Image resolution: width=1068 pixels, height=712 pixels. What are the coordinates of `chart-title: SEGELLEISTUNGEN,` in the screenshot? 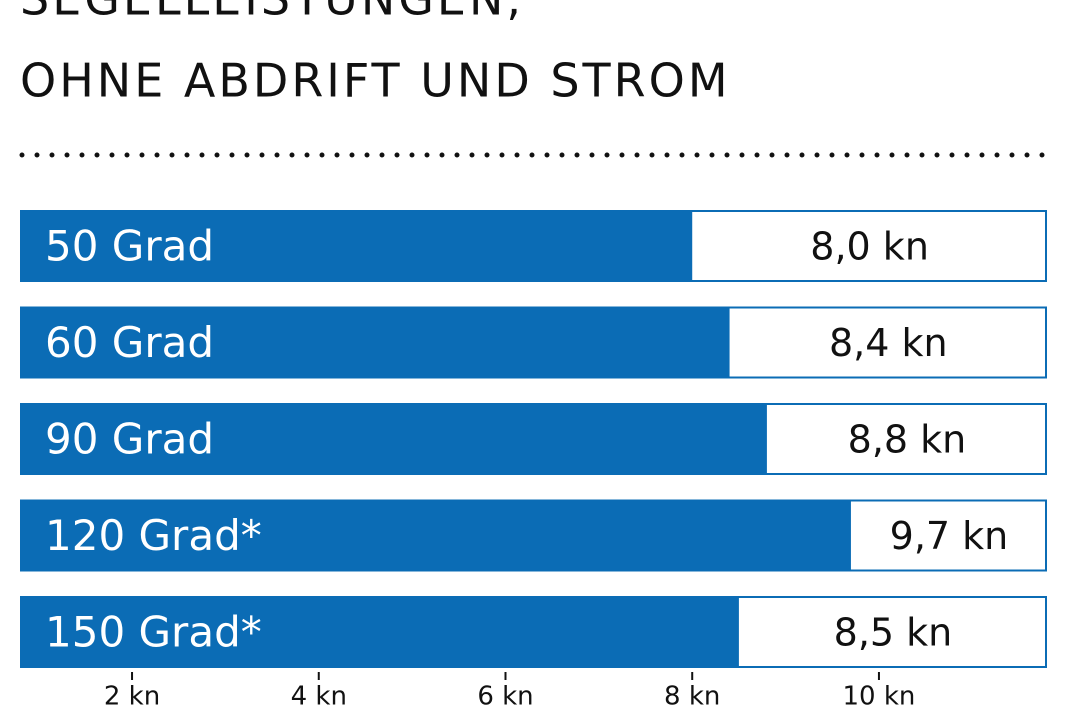 It's located at (272, 13).